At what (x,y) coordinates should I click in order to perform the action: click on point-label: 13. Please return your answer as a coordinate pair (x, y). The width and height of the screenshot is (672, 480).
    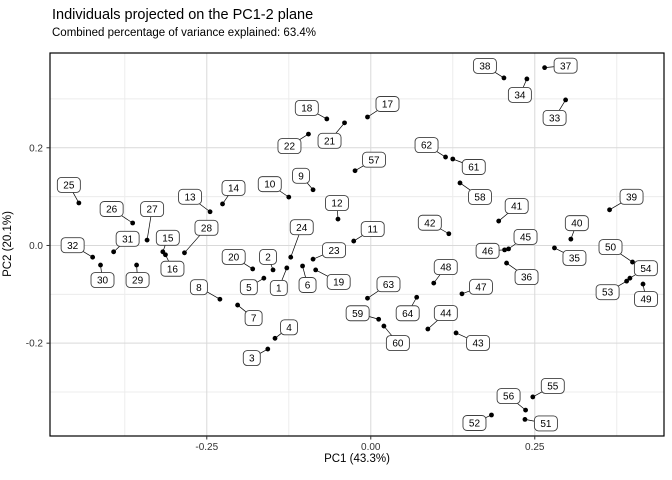
    Looking at the image, I should click on (190, 197).